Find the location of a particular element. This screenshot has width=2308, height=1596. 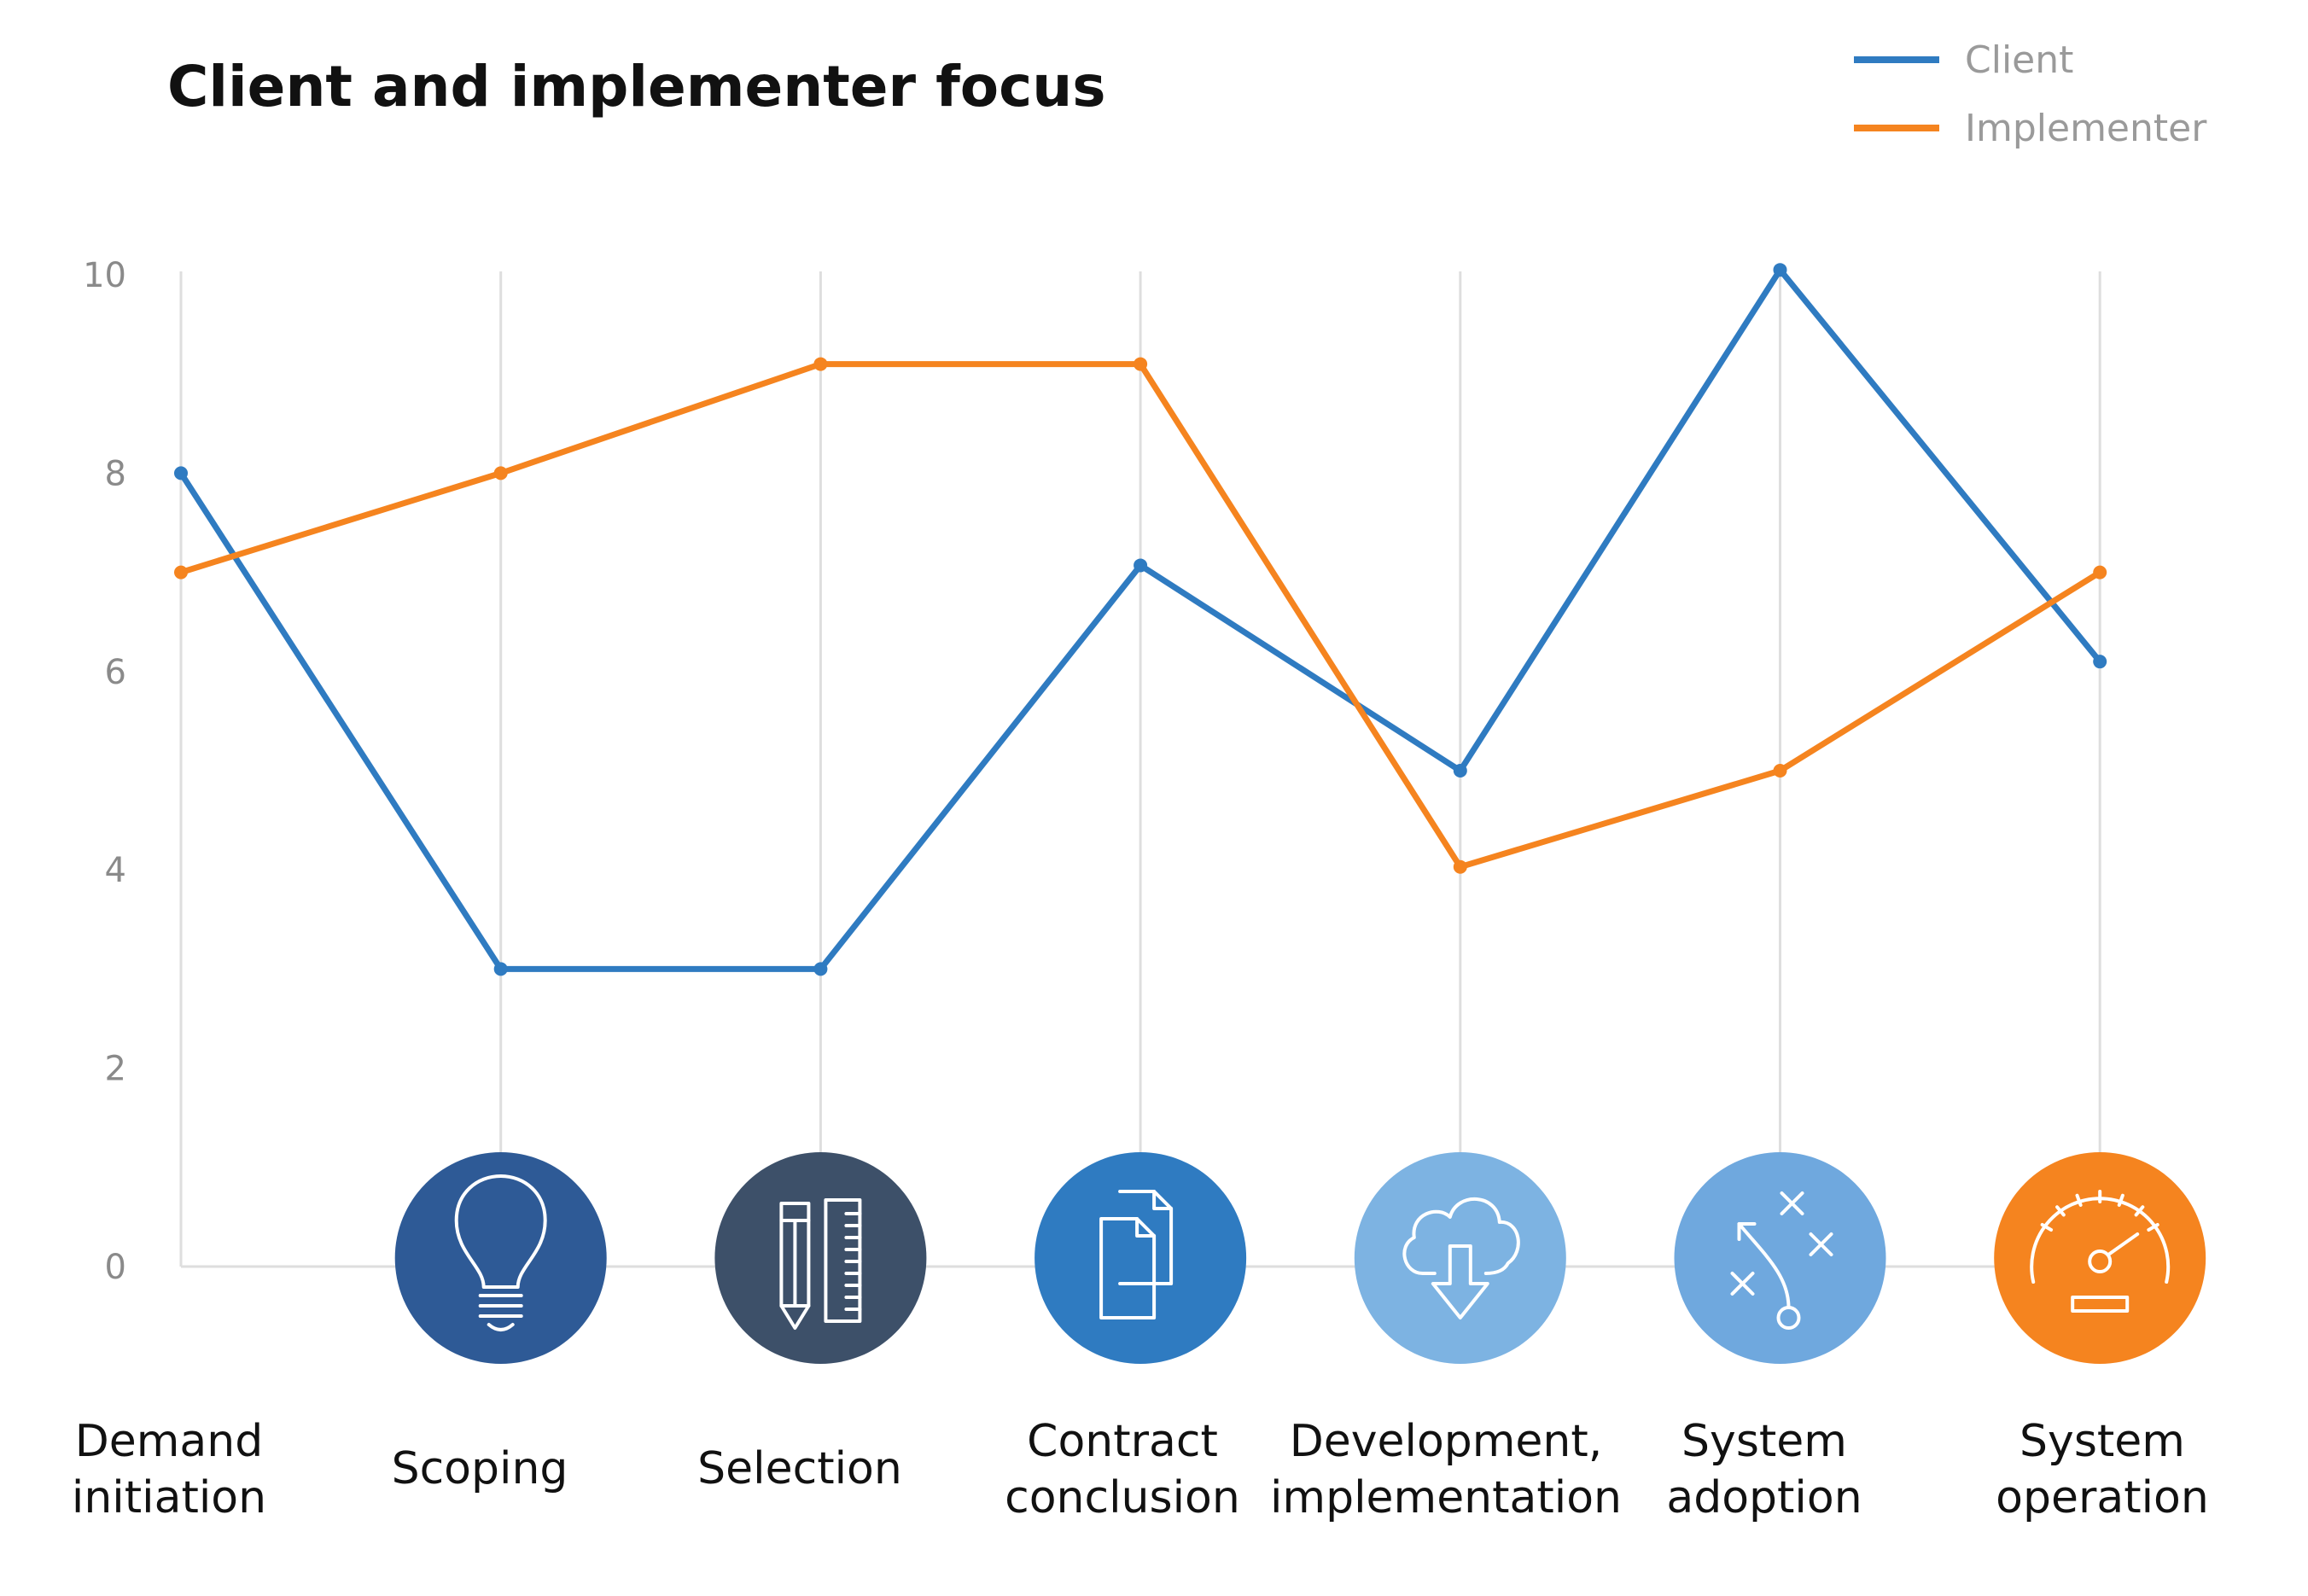

y-tick-label: 0 is located at coordinates (115, 1267).